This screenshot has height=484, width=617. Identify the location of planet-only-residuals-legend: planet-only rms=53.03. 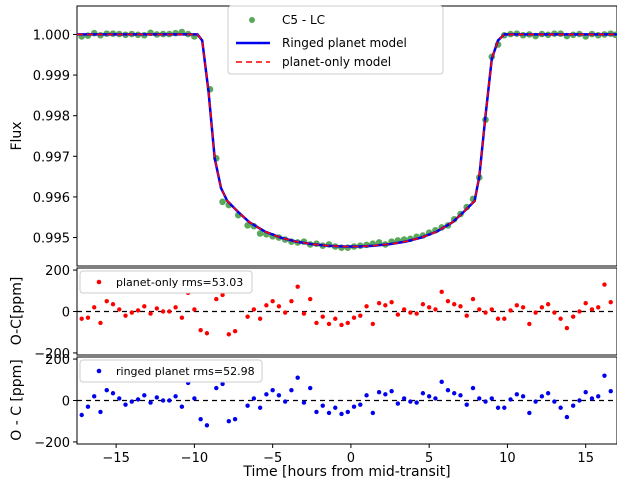
(166, 282).